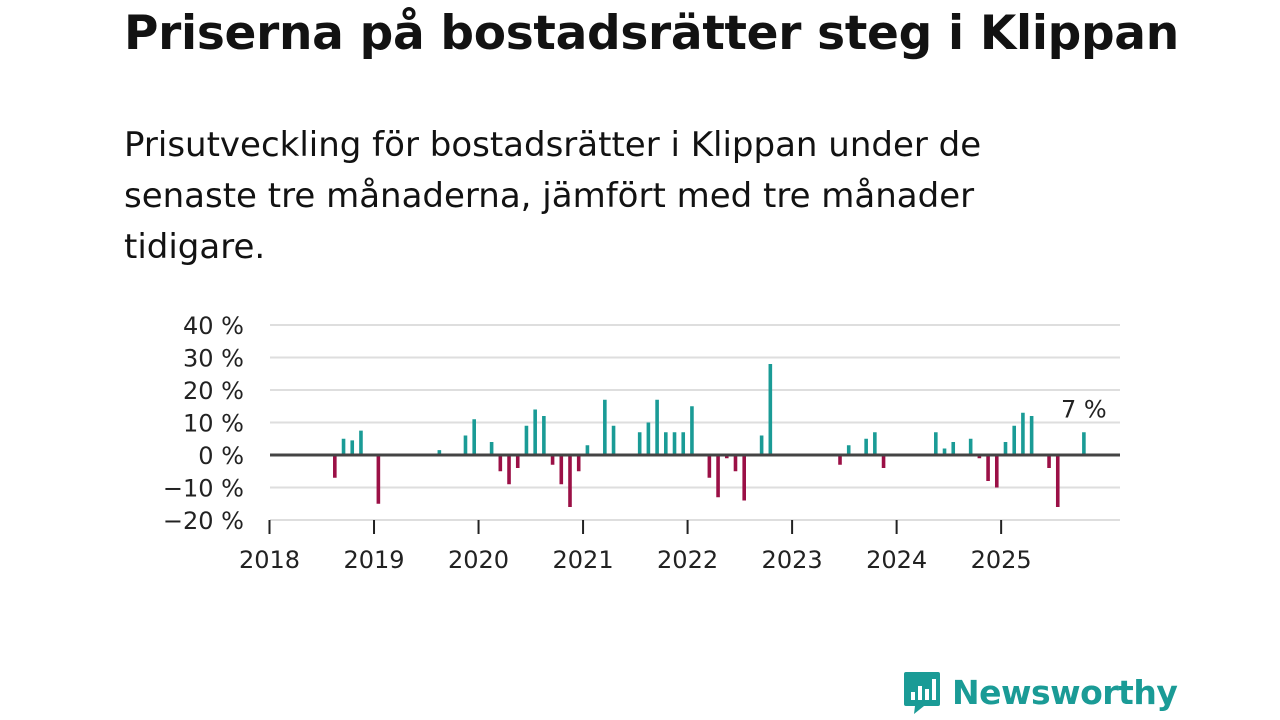  I want to click on bars, so click(705, 435).